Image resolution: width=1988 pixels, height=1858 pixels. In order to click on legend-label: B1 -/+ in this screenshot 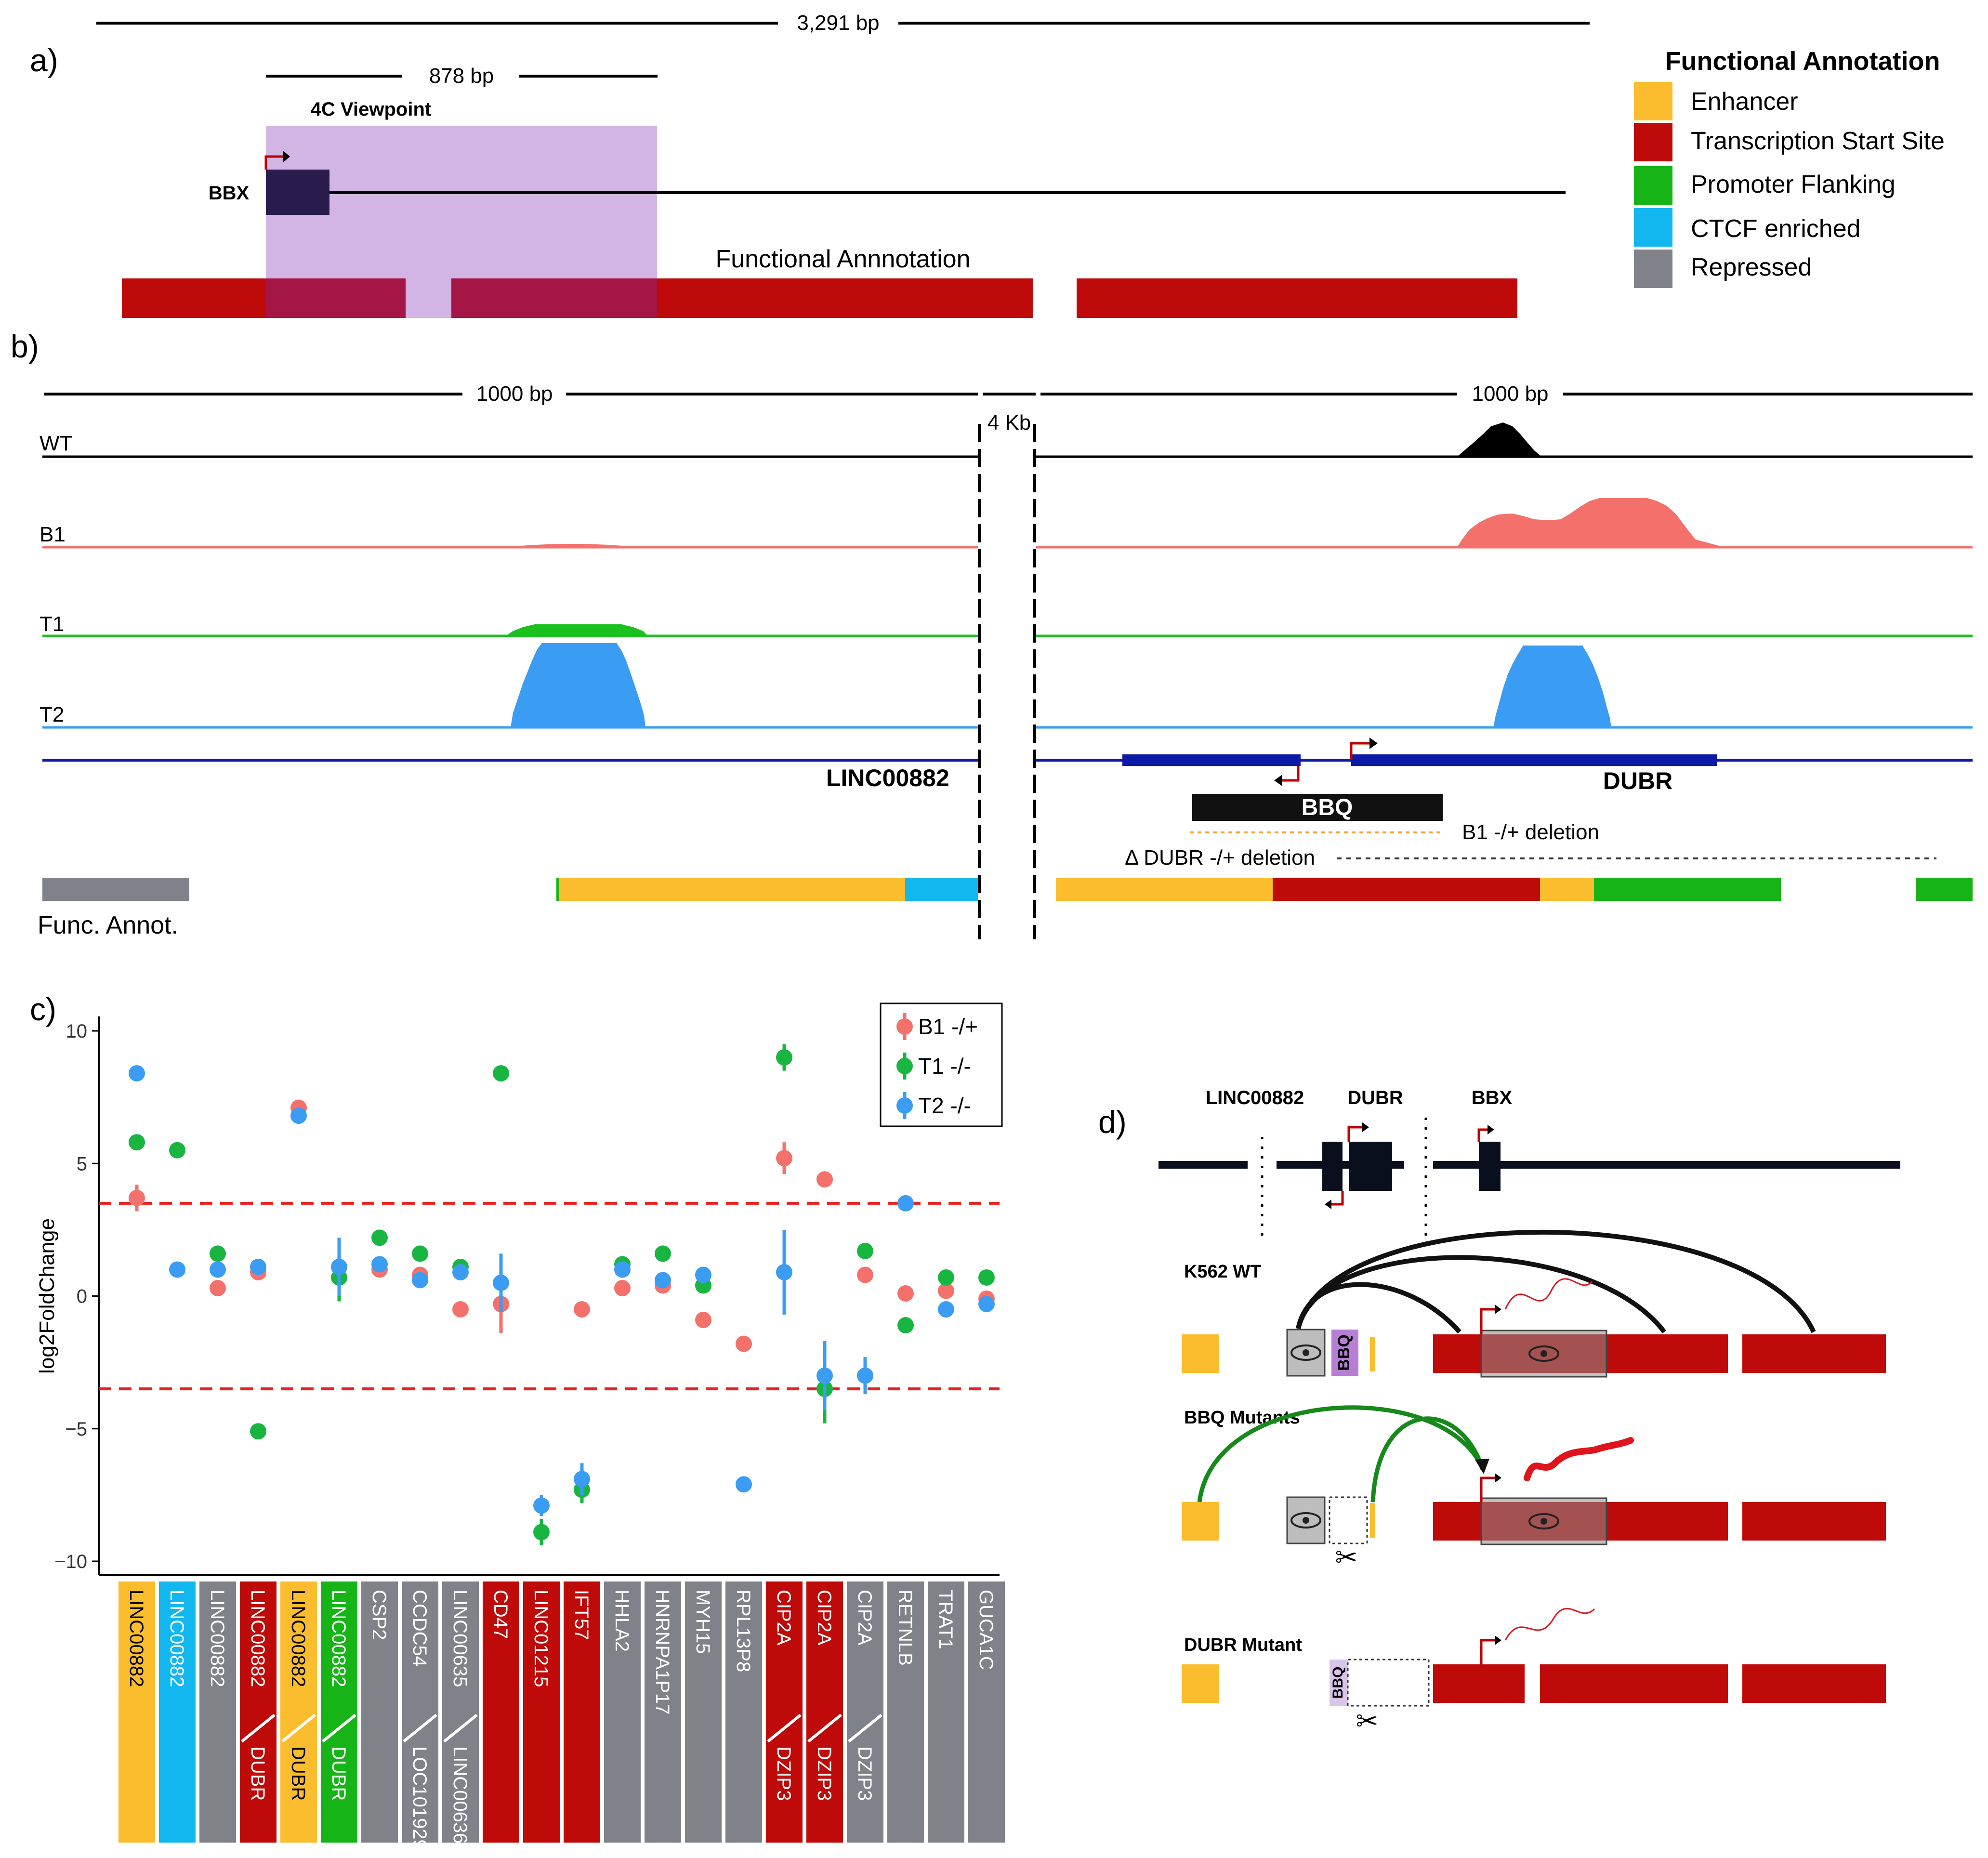, I will do `click(948, 1026)`.